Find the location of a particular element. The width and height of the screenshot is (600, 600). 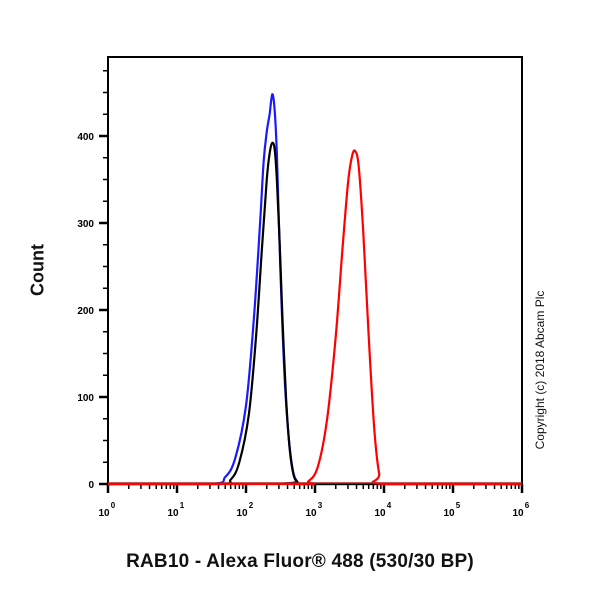

x-axis-label: RAB10 - Alexa Fluor® 488 (530/30 BP) is located at coordinates (300, 561).